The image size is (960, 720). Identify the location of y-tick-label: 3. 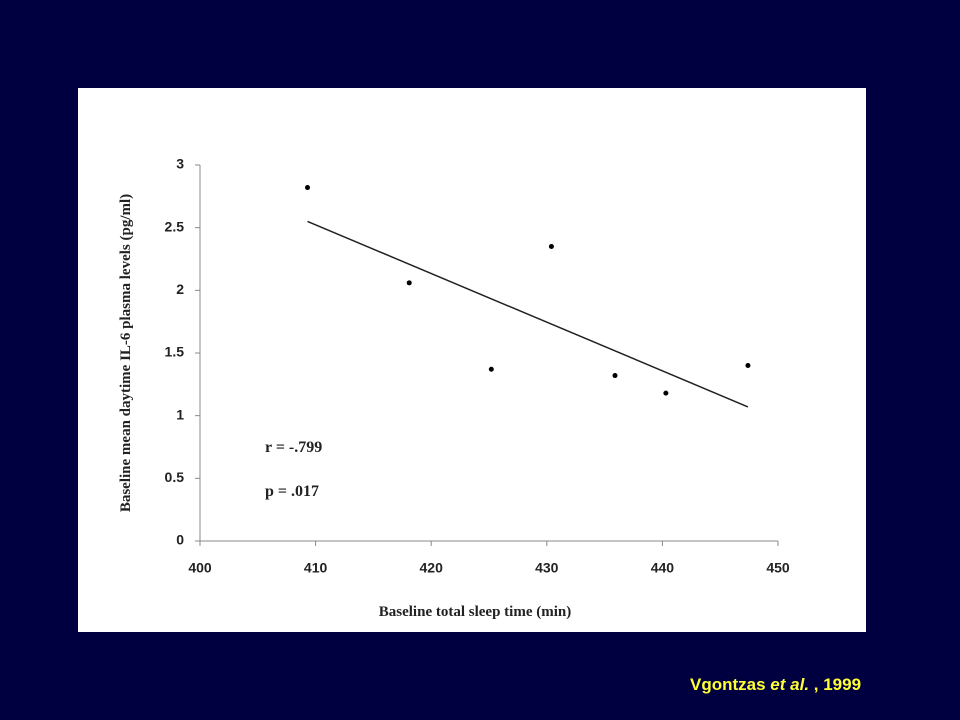
(180, 164).